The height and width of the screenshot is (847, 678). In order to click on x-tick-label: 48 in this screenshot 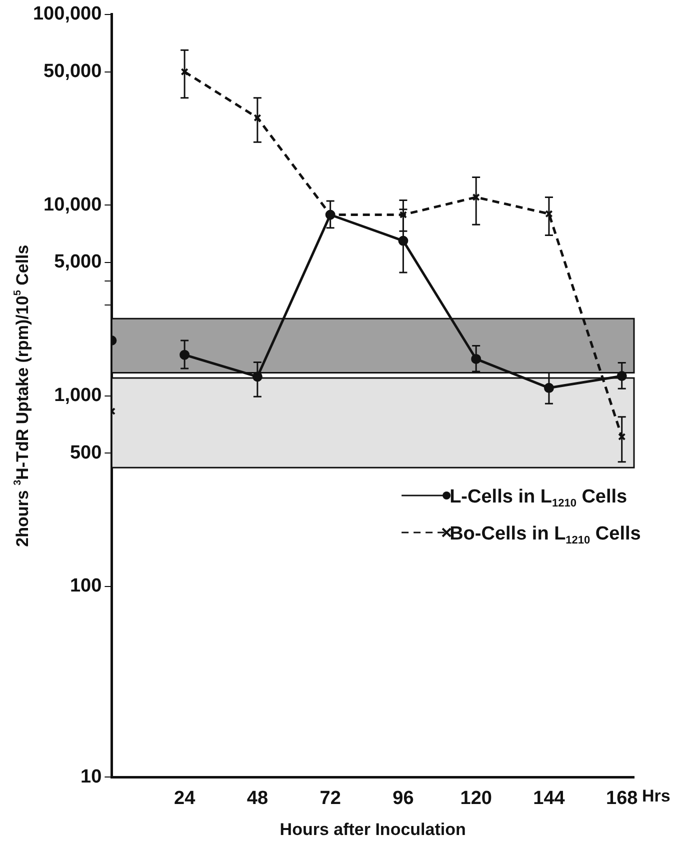, I will do `click(257, 798)`.